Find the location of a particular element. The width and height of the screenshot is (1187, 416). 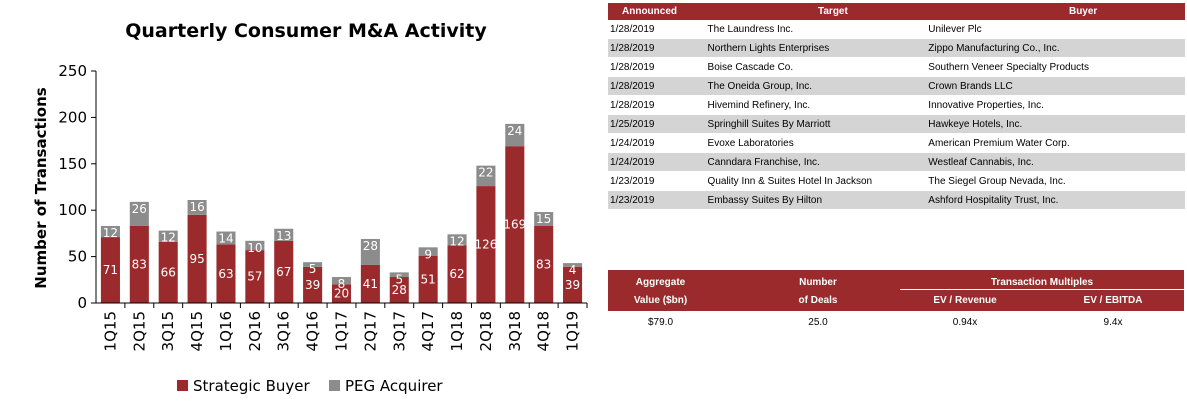

x-tick-label: 3Q15 is located at coordinates (168, 331).